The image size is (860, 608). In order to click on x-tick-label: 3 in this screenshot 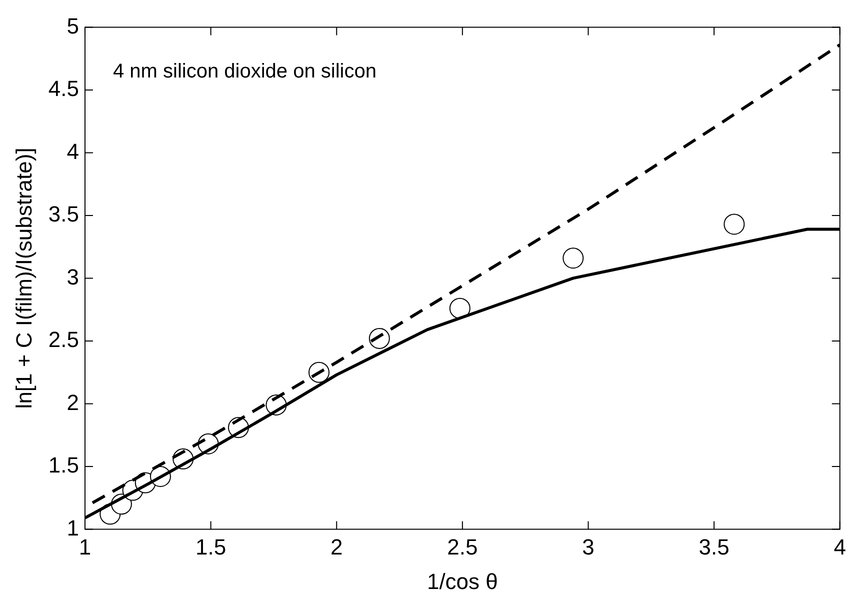, I will do `click(588, 547)`.